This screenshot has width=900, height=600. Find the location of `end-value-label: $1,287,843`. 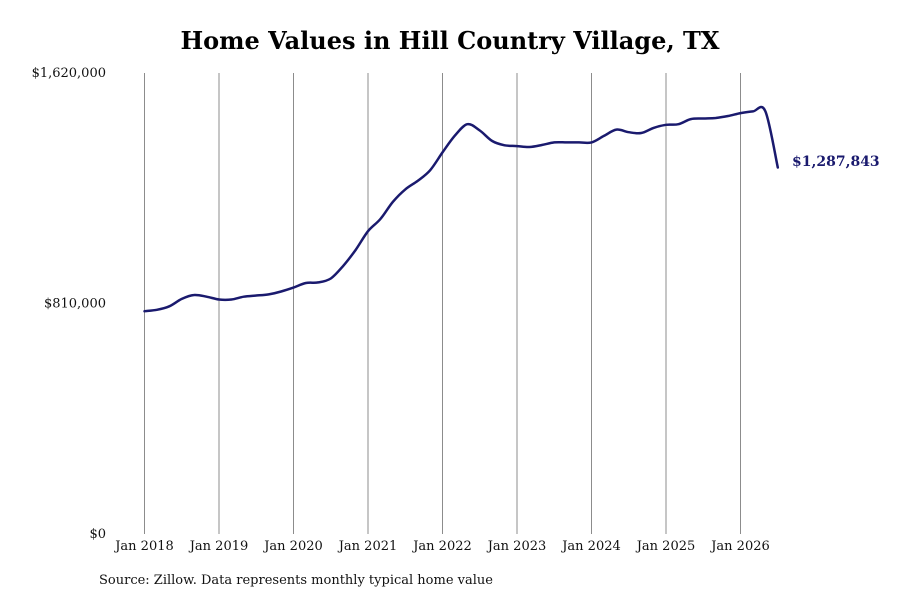

end-value-label: $1,287,843 is located at coordinates (836, 162).